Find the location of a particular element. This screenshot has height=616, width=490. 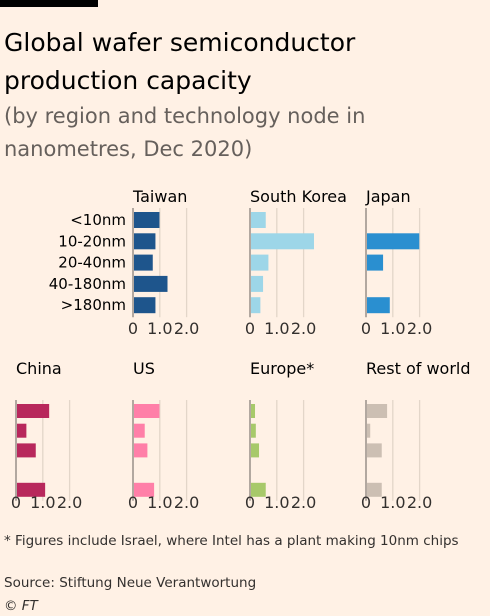

ft-credit: © FT is located at coordinates (21, 606).